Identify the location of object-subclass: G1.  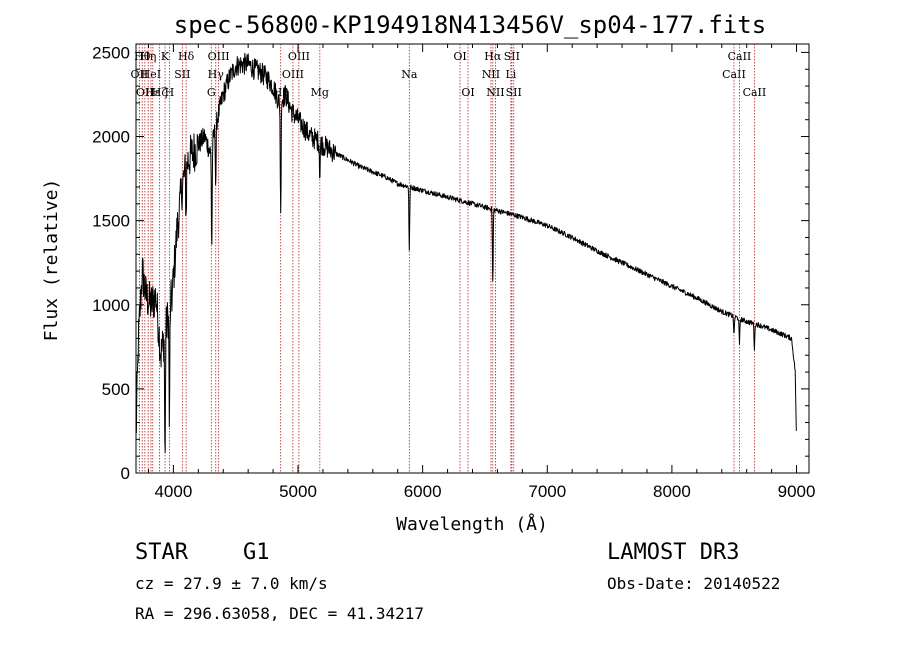
(256, 552).